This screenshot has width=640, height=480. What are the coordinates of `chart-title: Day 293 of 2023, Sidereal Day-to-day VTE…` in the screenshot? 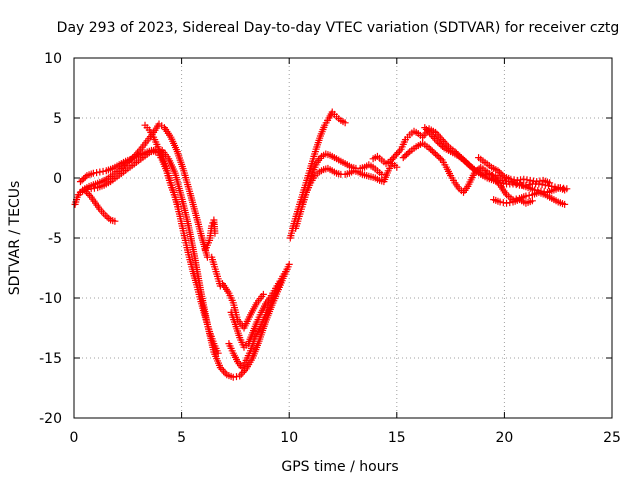 It's located at (338, 28).